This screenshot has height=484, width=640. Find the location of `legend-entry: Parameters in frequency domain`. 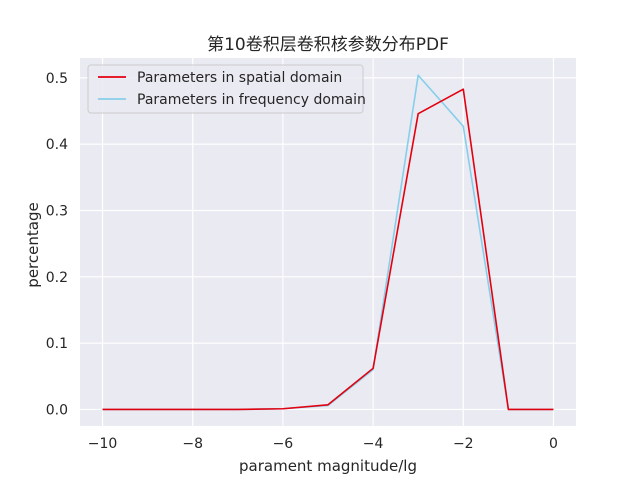

legend-entry: Parameters in frequency domain is located at coordinates (251, 100).